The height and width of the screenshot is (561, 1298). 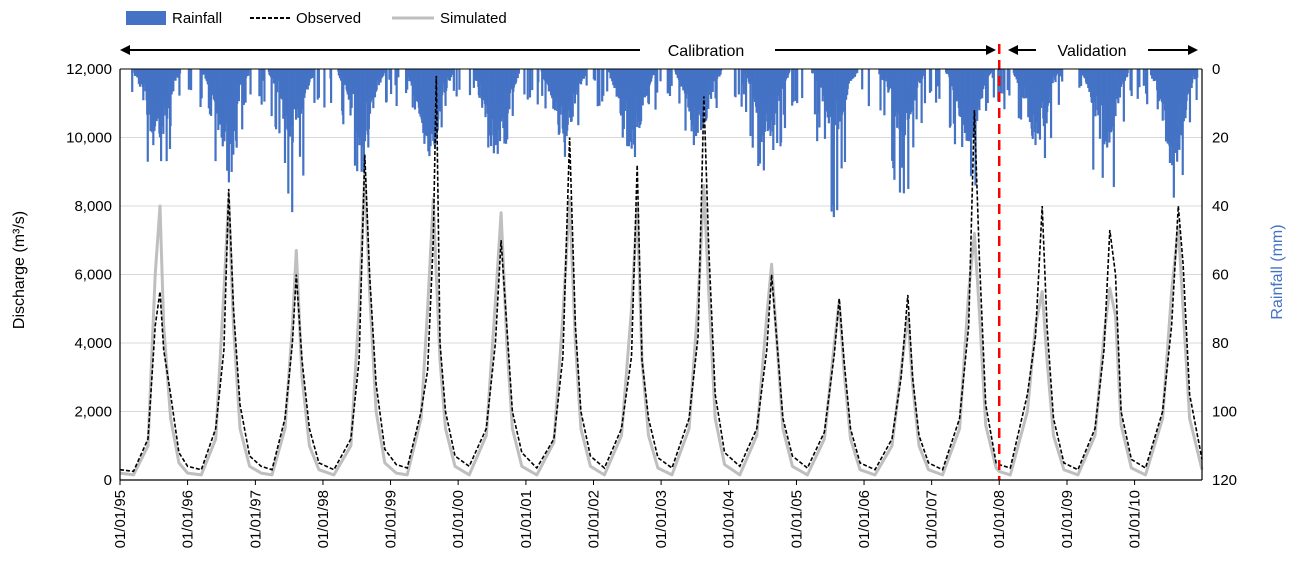 What do you see at coordinates (1220, 206) in the screenshot?
I see `y2-tick-label: 40` at bounding box center [1220, 206].